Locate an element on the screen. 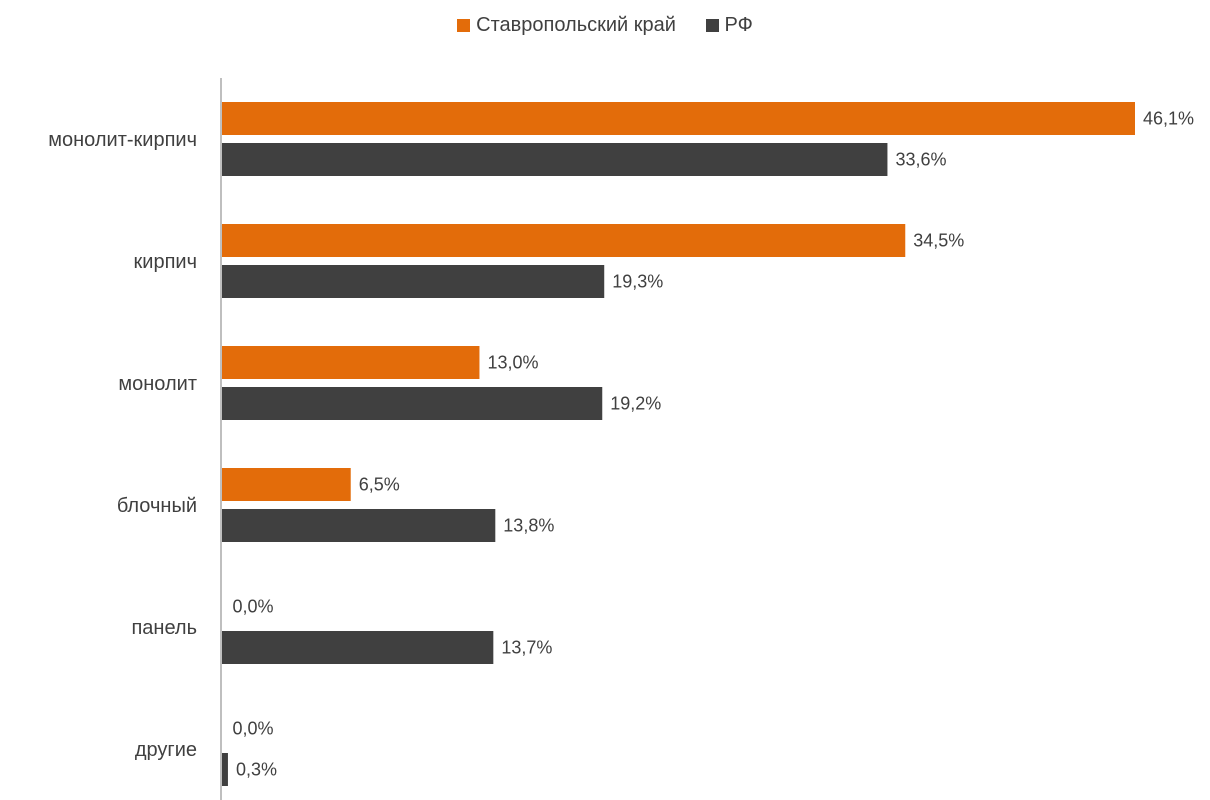  legend-item-rf: РФ is located at coordinates (729, 25).